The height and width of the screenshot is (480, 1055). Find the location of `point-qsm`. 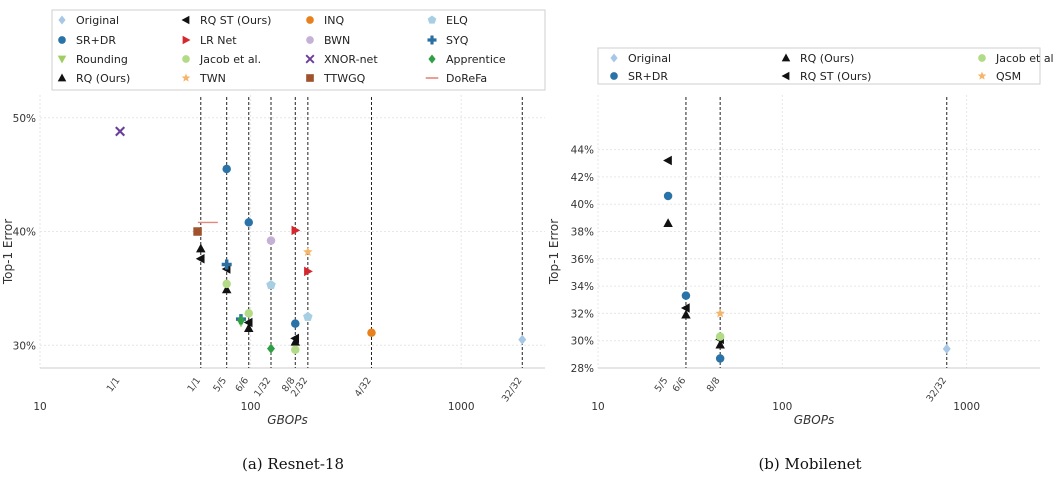

point-qsm is located at coordinates (720, 313).